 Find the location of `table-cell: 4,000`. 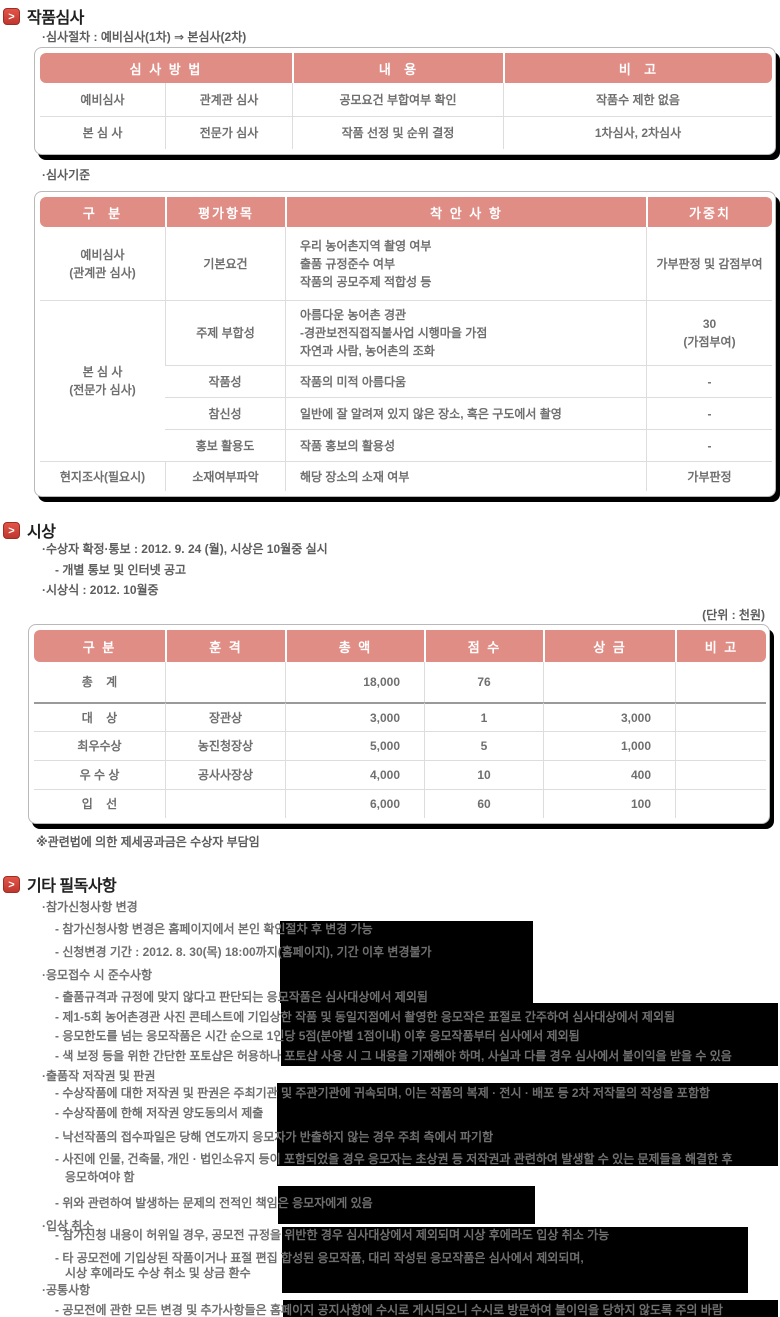

table-cell: 4,000 is located at coordinates (354, 774).